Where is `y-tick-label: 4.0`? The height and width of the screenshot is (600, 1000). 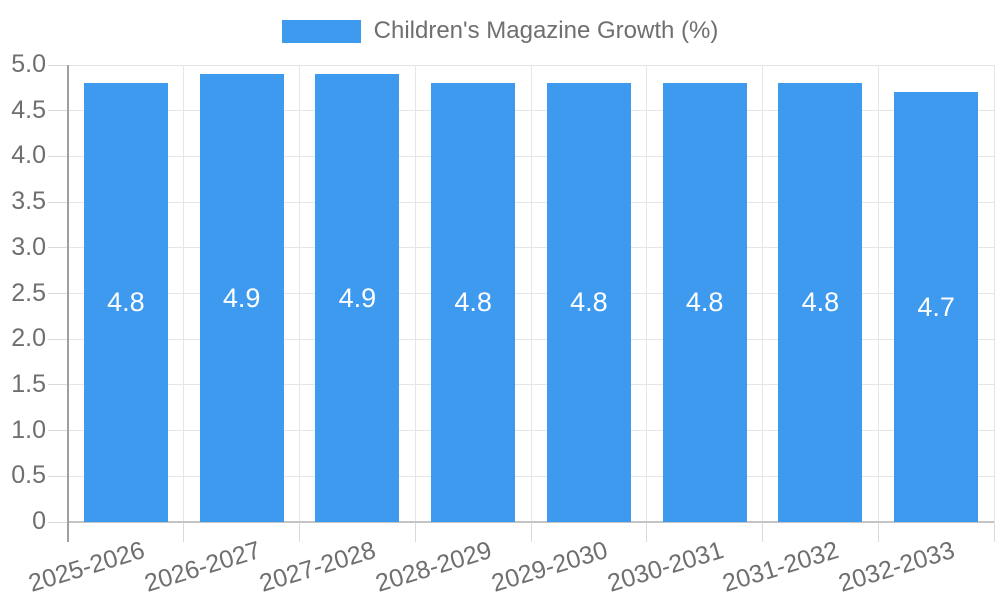 y-tick-label: 4.0 is located at coordinates (28, 155).